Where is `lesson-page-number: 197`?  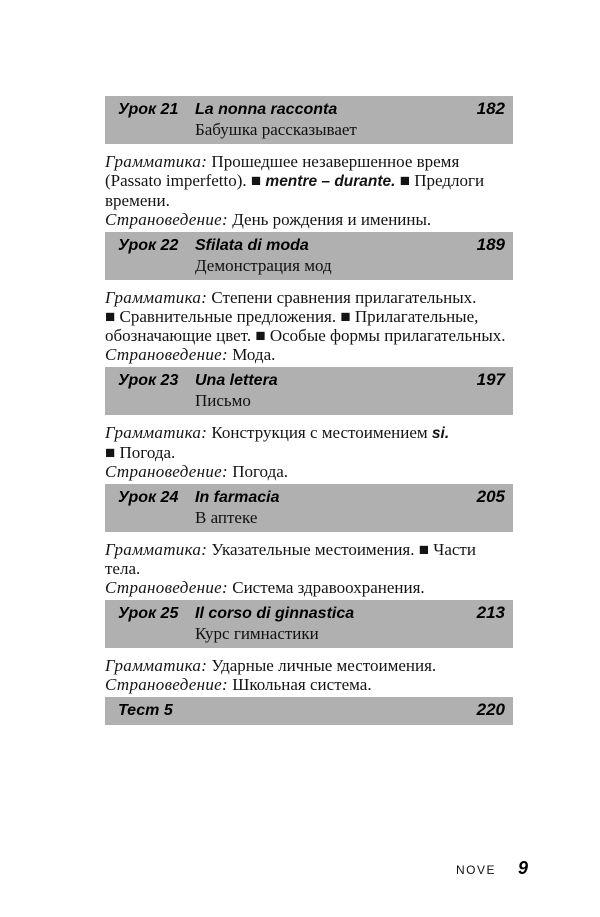
lesson-page-number: 197 is located at coordinates (490, 379).